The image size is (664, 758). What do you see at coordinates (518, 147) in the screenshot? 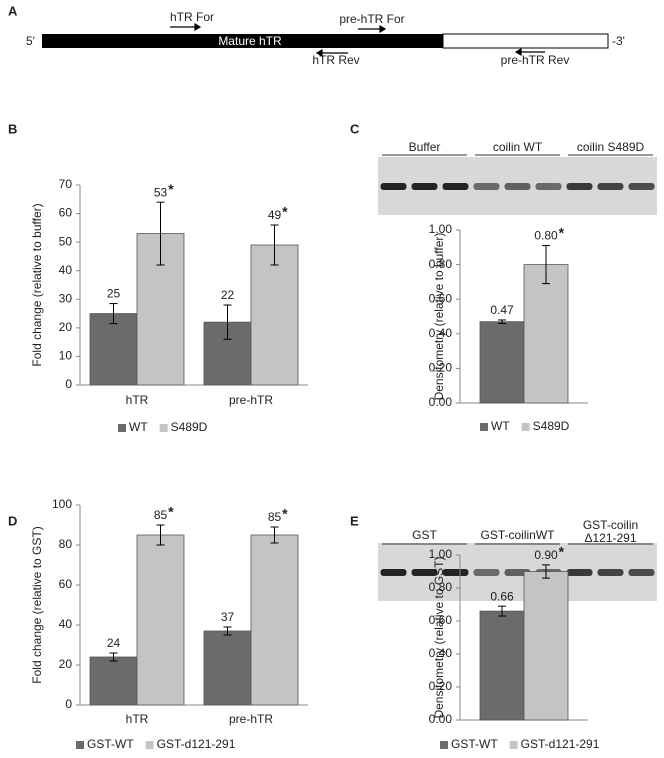
I see `lane-label: coilin WT` at bounding box center [518, 147].